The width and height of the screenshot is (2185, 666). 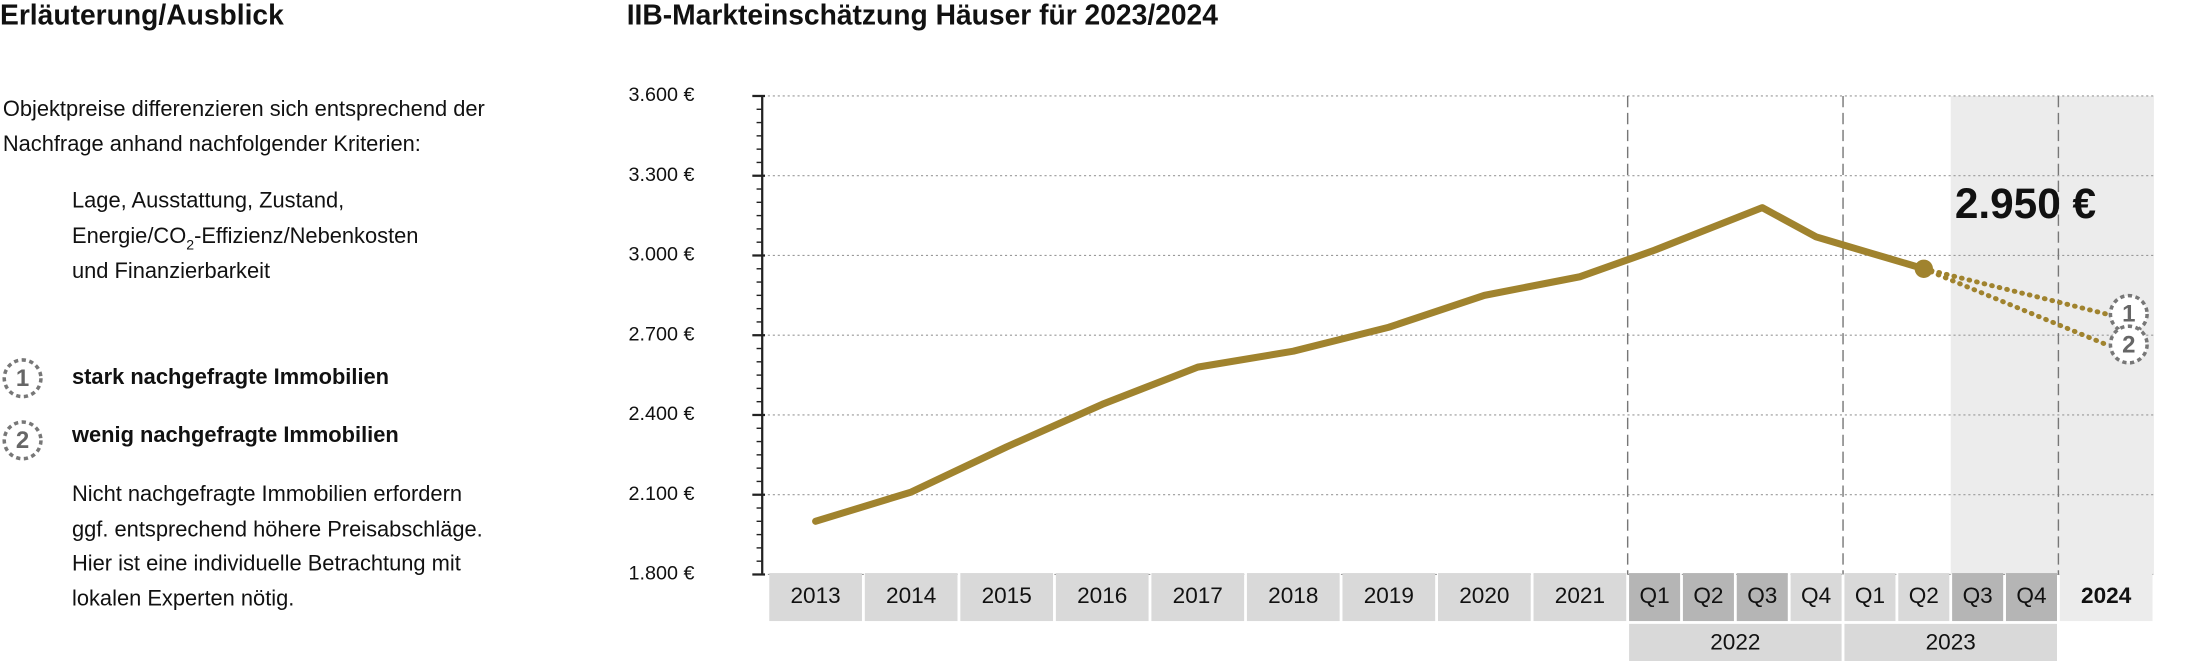 What do you see at coordinates (1923, 268) in the screenshot?
I see `current-point` at bounding box center [1923, 268].